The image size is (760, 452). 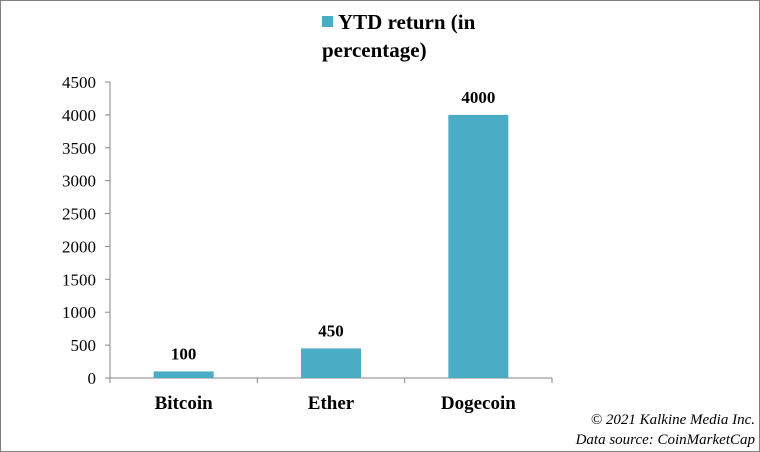 What do you see at coordinates (327, 21) in the screenshot?
I see `legend-swatch` at bounding box center [327, 21].